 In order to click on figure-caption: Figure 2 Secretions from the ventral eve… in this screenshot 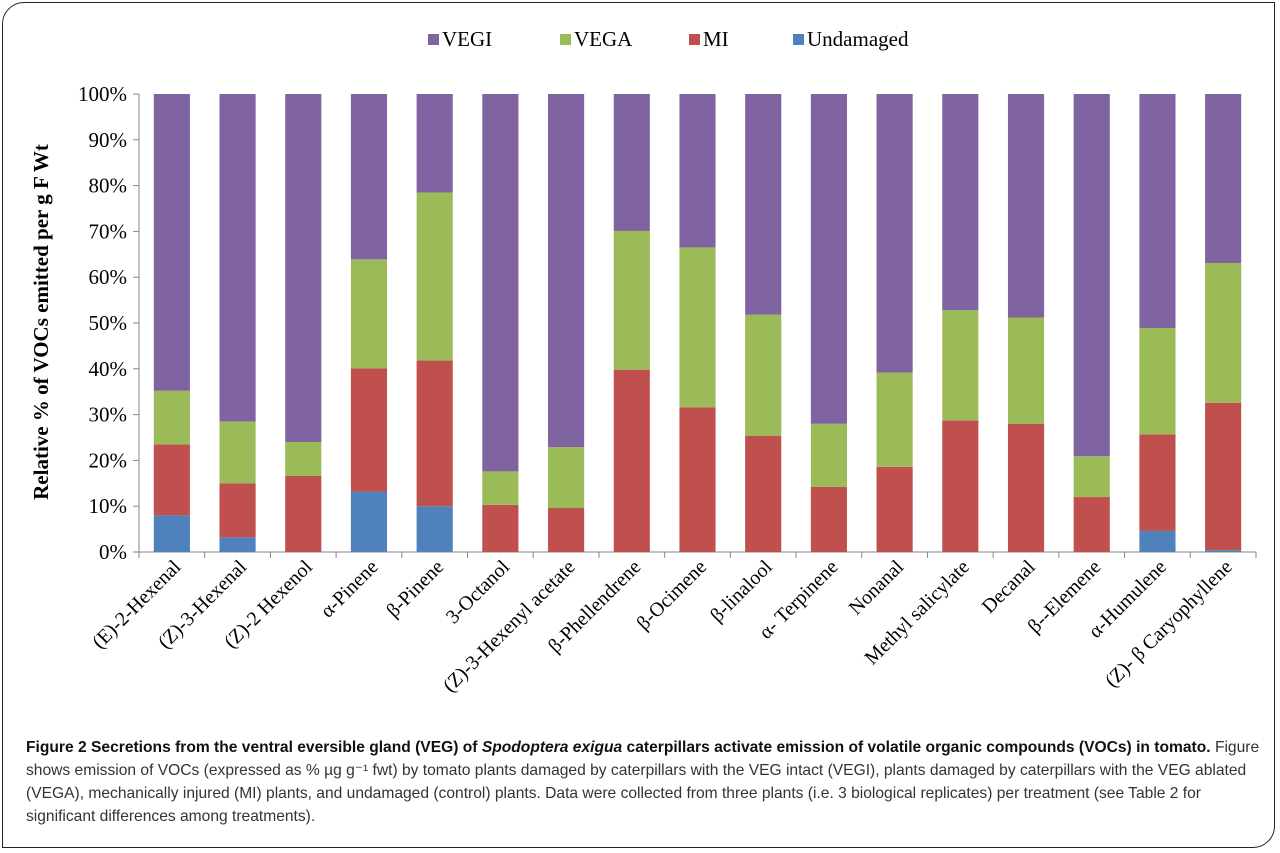, I will do `click(643, 782)`.